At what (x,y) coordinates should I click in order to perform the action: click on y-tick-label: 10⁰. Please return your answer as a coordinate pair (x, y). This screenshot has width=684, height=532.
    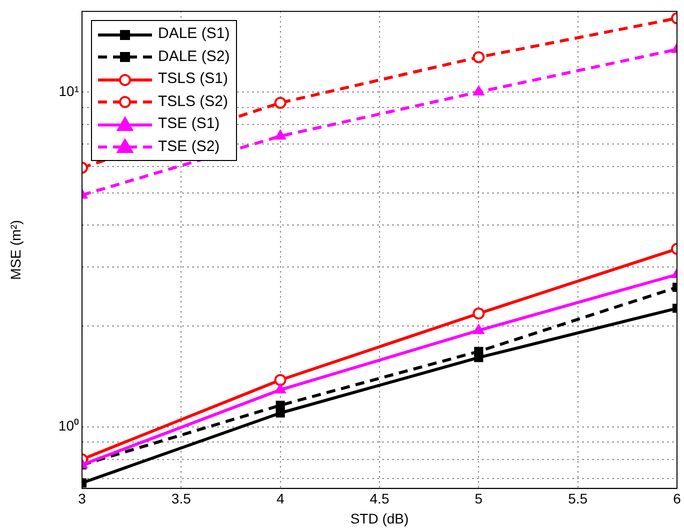
    Looking at the image, I should click on (68, 426).